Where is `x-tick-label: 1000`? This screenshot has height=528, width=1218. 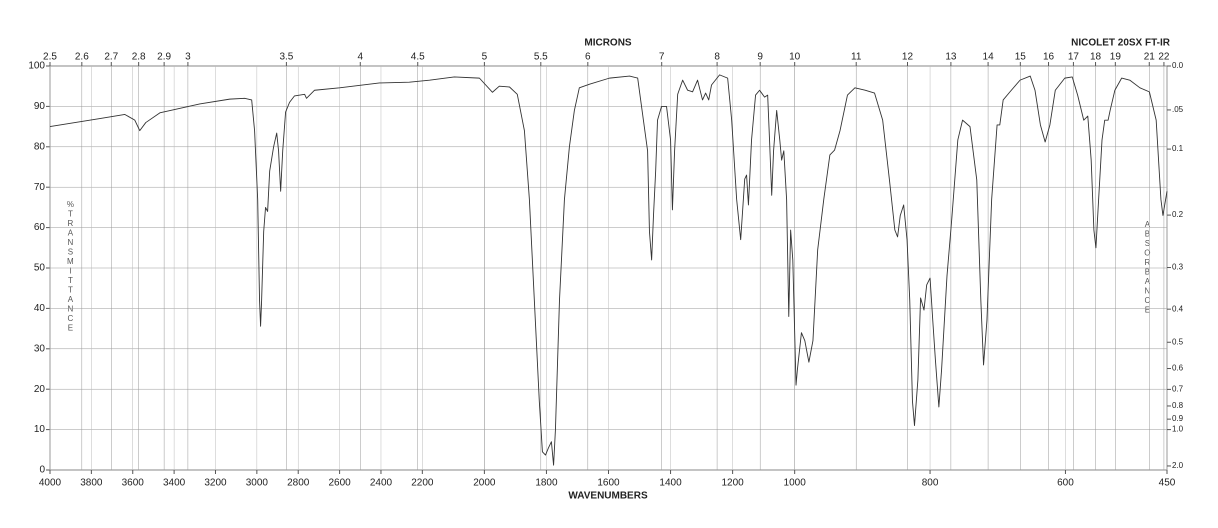
x-tick-label: 1000 is located at coordinates (795, 483).